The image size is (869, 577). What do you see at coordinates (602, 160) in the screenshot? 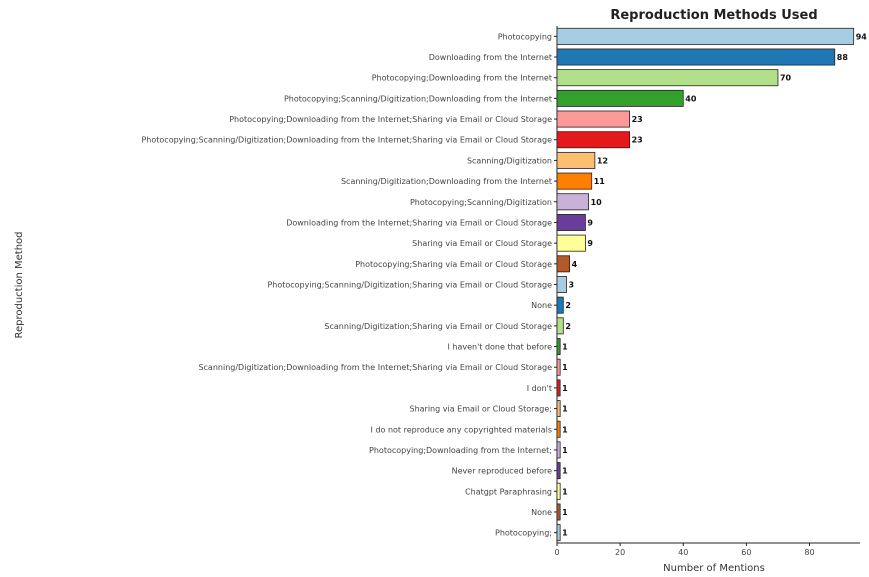
I see `value-label: 12` at bounding box center [602, 160].